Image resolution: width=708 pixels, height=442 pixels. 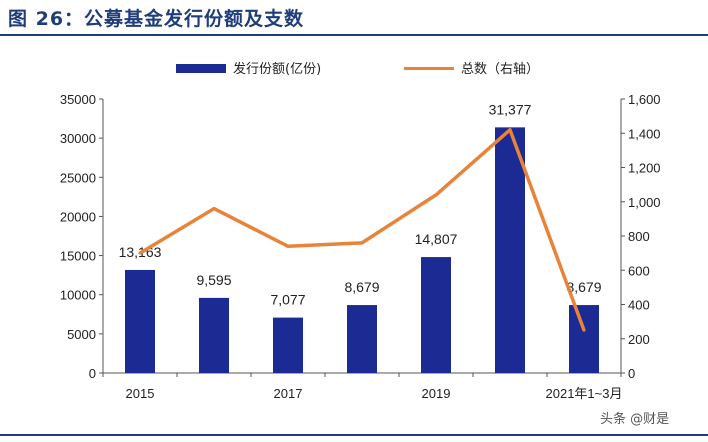 I want to click on legend-label-line: 总数（右轴）, so click(x=500, y=69).